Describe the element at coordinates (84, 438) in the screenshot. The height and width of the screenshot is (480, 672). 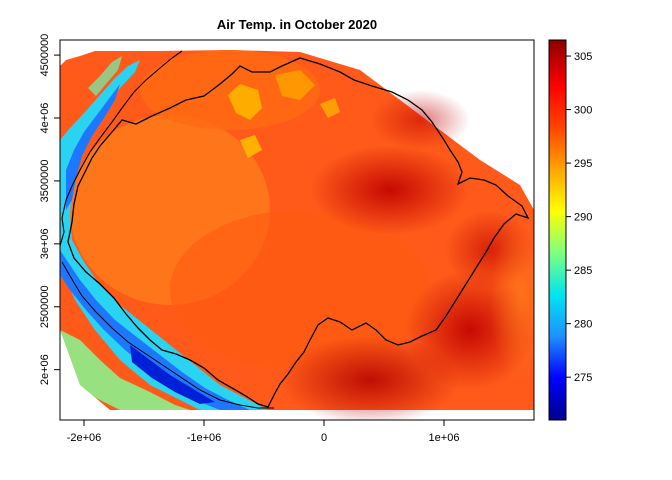
I see `x-tick-label: -2e+06` at that location.